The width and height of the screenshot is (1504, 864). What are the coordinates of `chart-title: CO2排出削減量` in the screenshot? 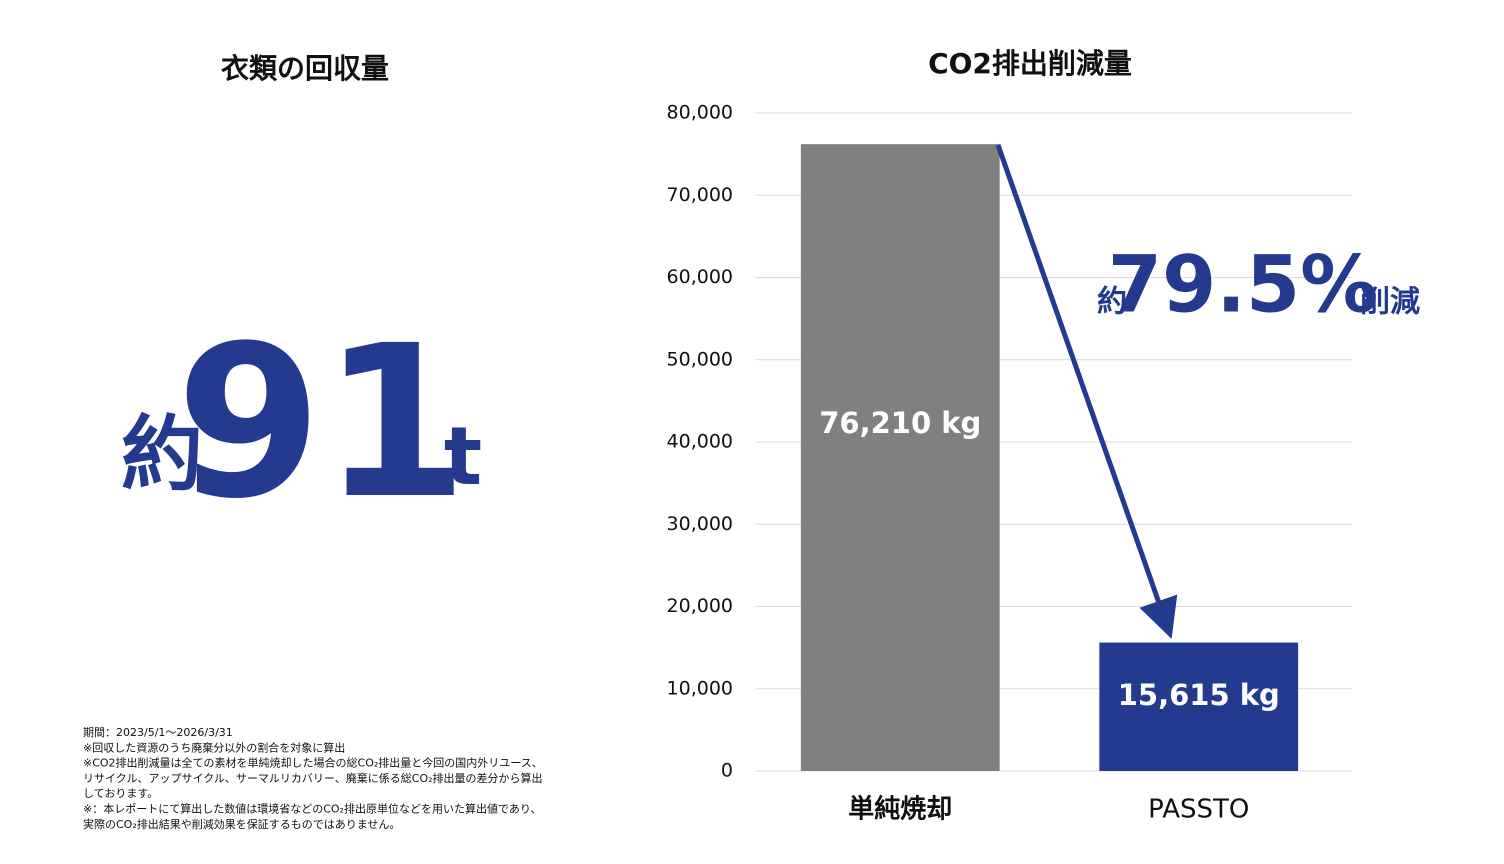 It's located at (1030, 63).